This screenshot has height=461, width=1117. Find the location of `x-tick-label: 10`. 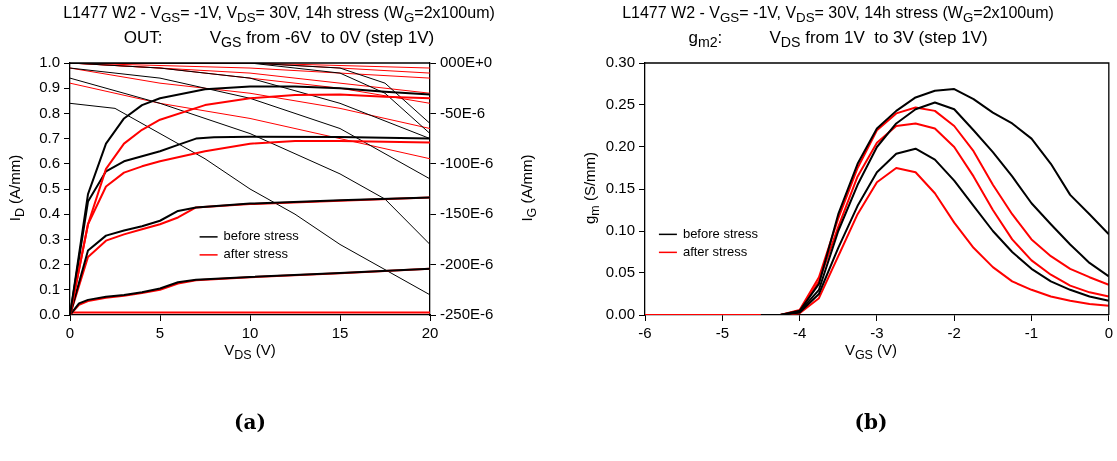

x-tick-label: 10 is located at coordinates (250, 333).